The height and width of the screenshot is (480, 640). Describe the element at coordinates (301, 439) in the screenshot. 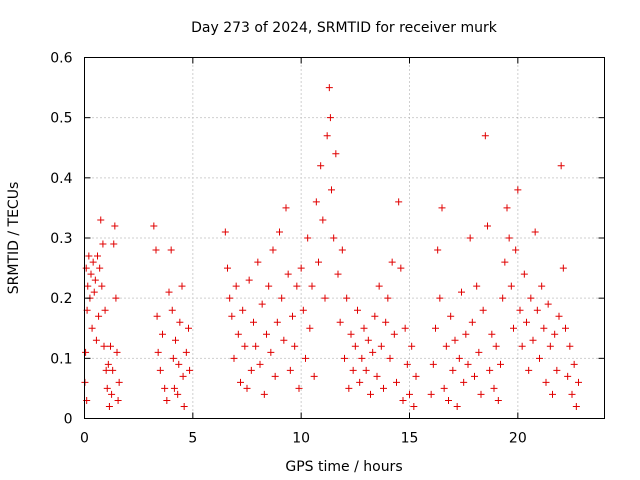

I see `x-tick-label: 10` at that location.